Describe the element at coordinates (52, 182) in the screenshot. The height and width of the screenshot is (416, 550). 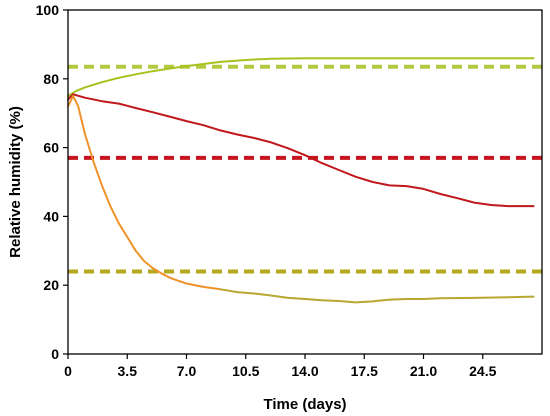
I see `y-axis: 0 20 40 60 80 100` at that location.